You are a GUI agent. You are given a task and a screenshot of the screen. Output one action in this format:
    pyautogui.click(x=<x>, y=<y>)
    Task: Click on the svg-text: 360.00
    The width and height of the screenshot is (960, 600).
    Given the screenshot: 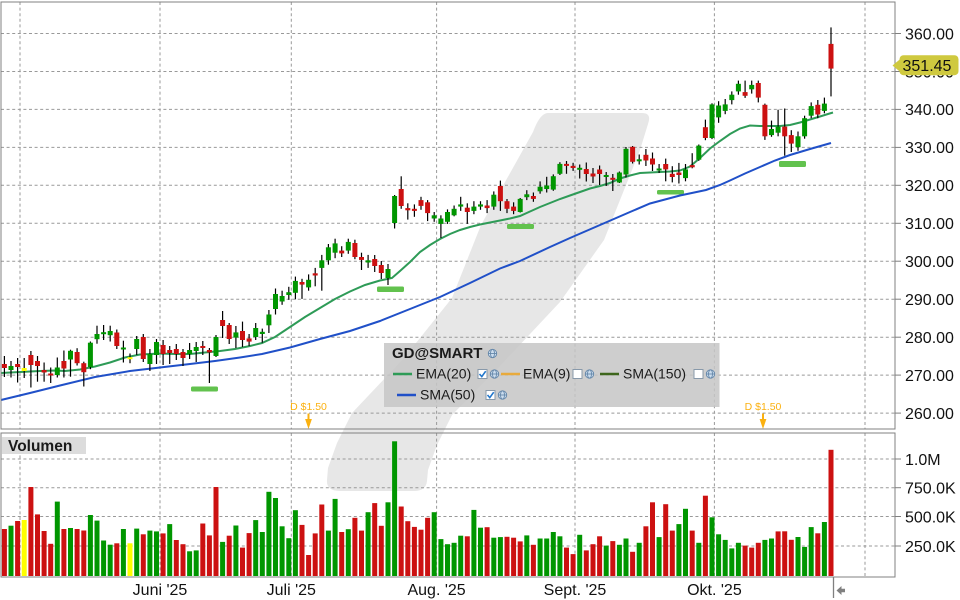 What is the action you would take?
    pyautogui.click(x=929, y=34)
    